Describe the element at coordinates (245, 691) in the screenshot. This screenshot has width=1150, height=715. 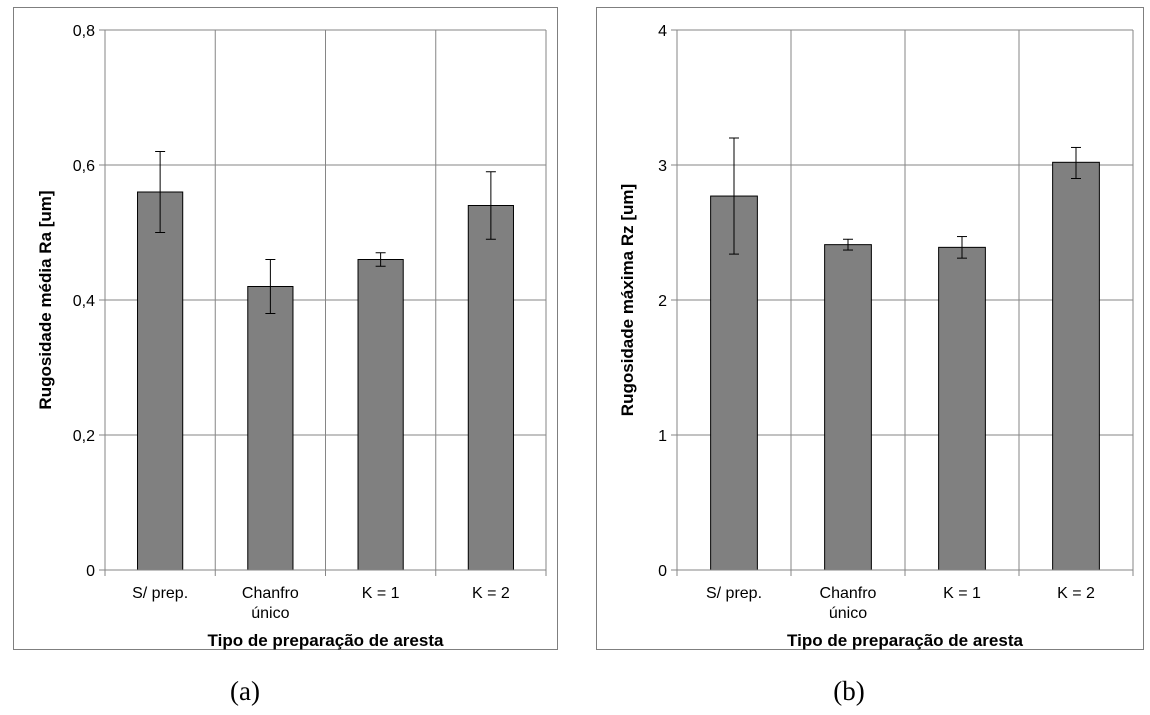
I see `caption-a: (a)` at that location.